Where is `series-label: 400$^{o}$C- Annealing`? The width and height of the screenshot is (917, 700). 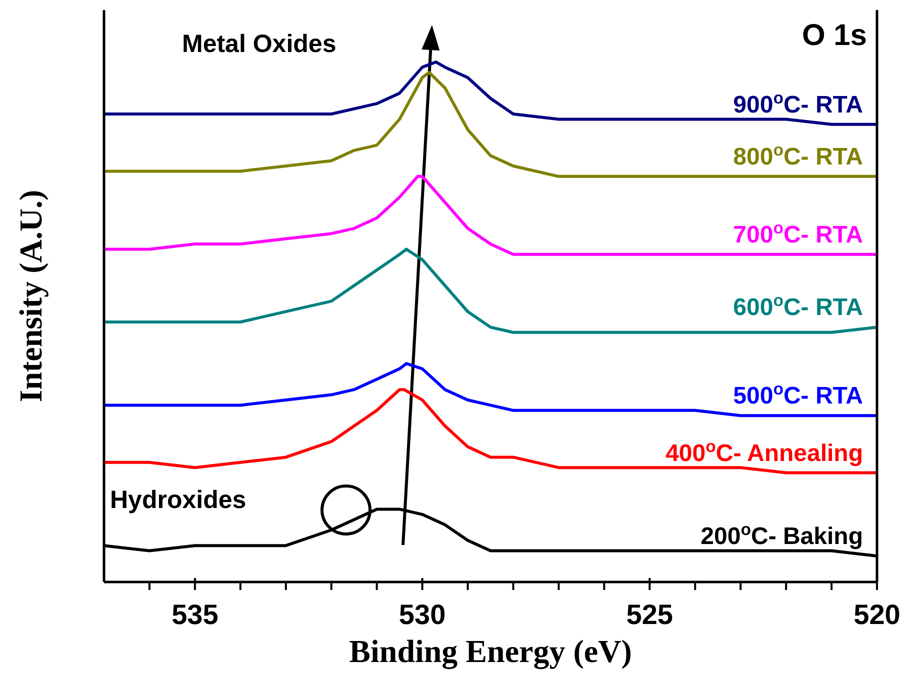 series-label: 400$^{o}$C- Annealing is located at coordinates (764, 451).